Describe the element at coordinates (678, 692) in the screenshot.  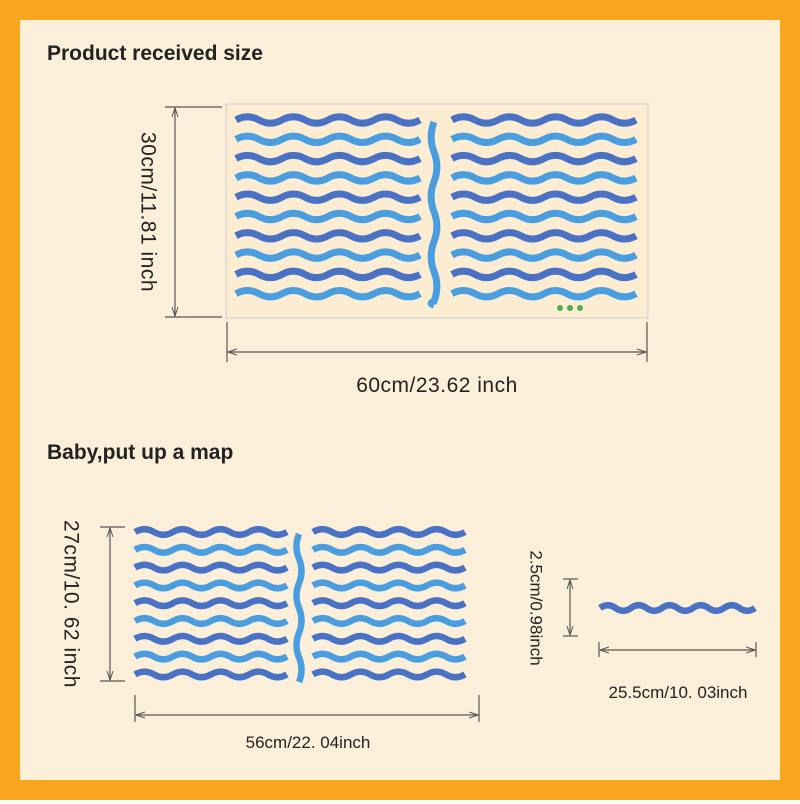
I see `strip-width-label: 25.5cm/10. 03inch` at that location.